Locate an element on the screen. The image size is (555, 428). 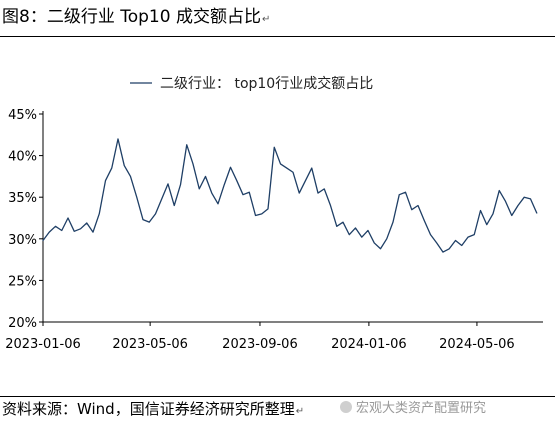
source-paragraph-mark: ↵ is located at coordinates (300, 411).